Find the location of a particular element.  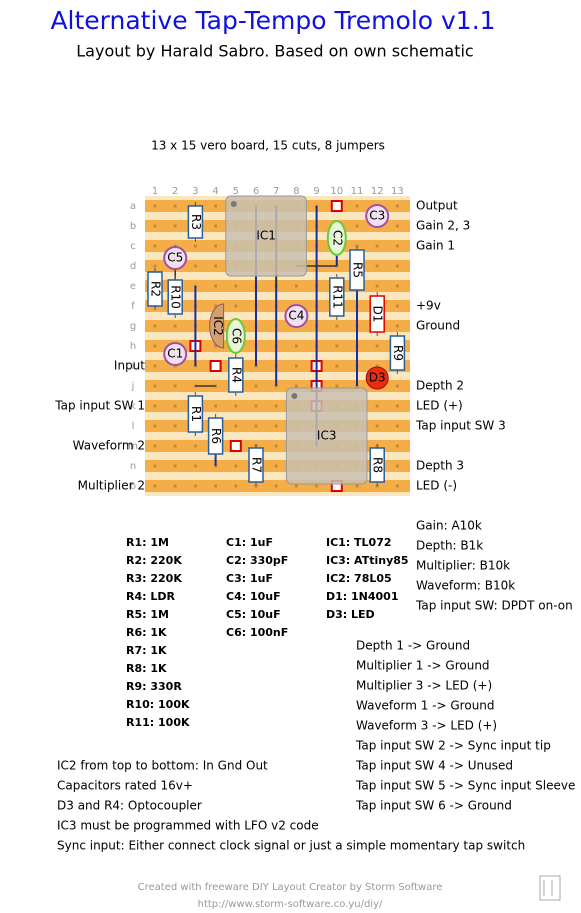

row-label: l is located at coordinates (133, 426).